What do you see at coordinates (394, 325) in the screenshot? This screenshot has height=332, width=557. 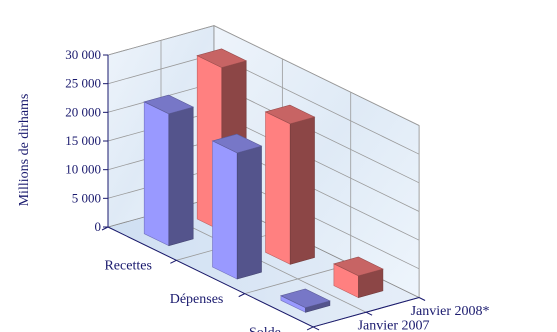 I see `series-label-0: Janvier 2007` at bounding box center [394, 325].